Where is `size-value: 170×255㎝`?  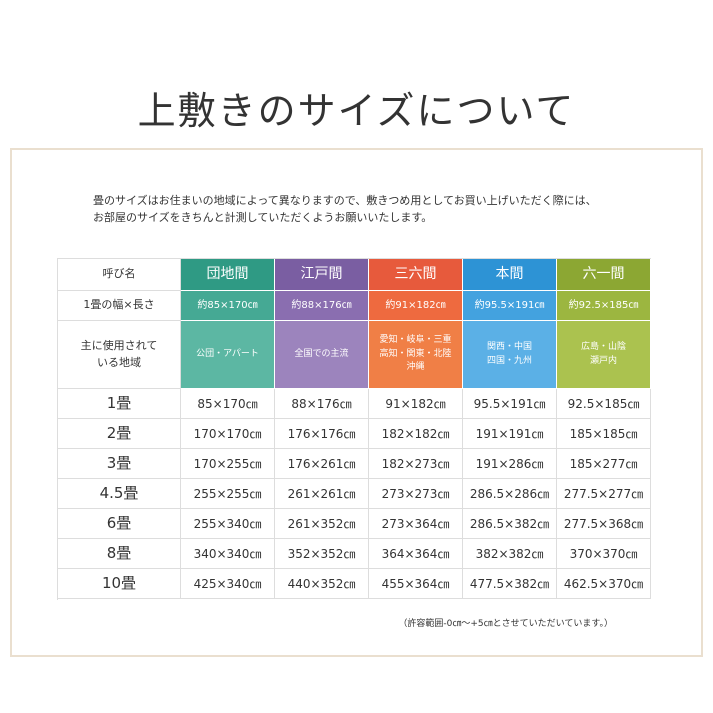
size-value: 170×255㎝ is located at coordinates (228, 464).